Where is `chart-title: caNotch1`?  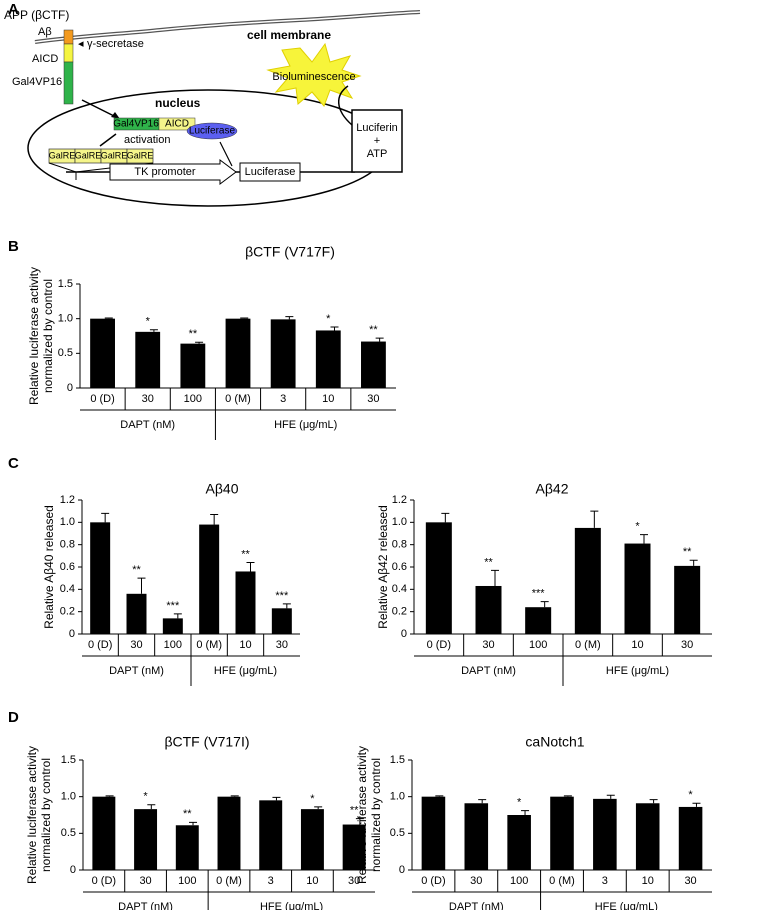
chart-title: caNotch1 is located at coordinates (554, 742).